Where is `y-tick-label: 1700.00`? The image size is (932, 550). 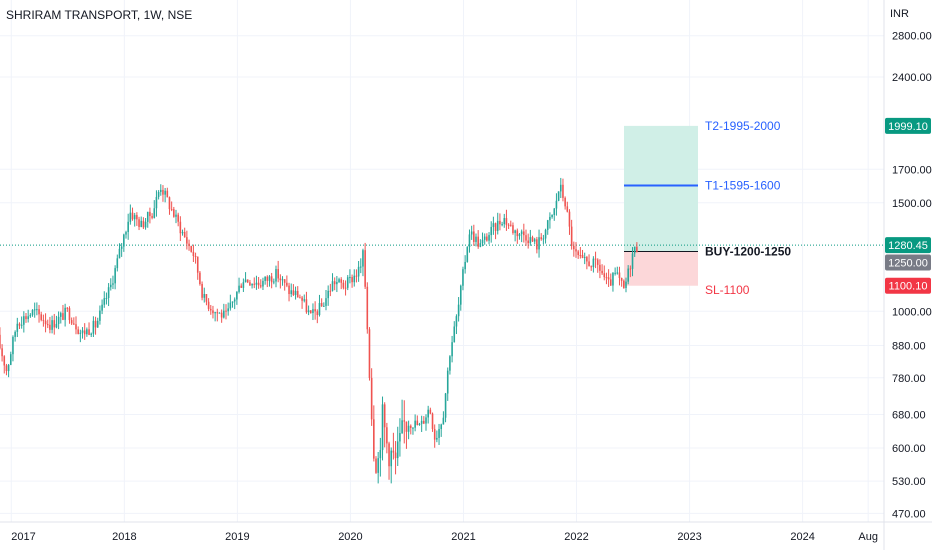 y-tick-label: 1700.00 is located at coordinates (912, 170).